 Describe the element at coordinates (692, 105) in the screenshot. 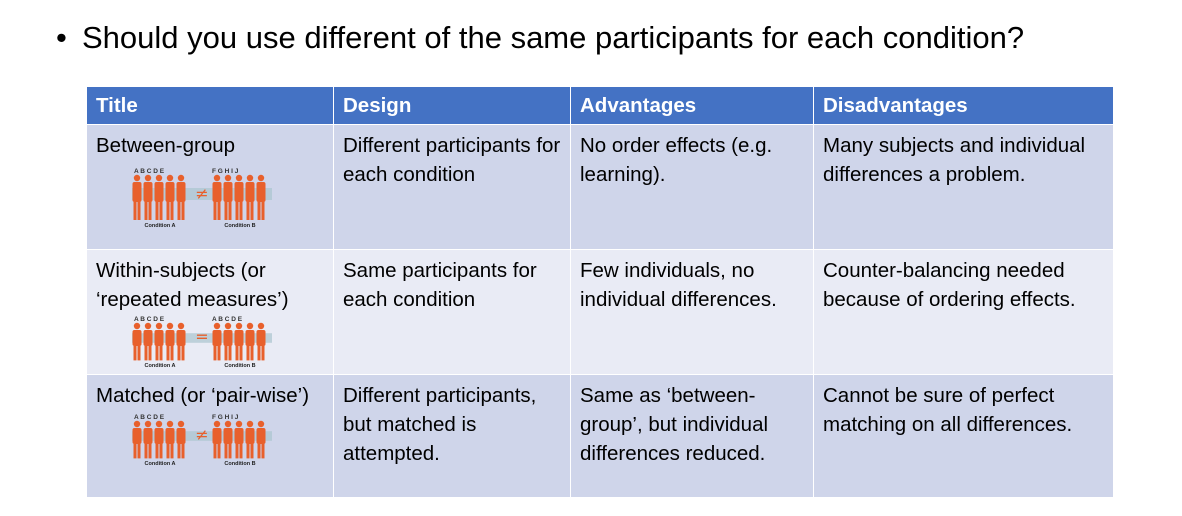

I see `header-advantages: Advantages` at that location.